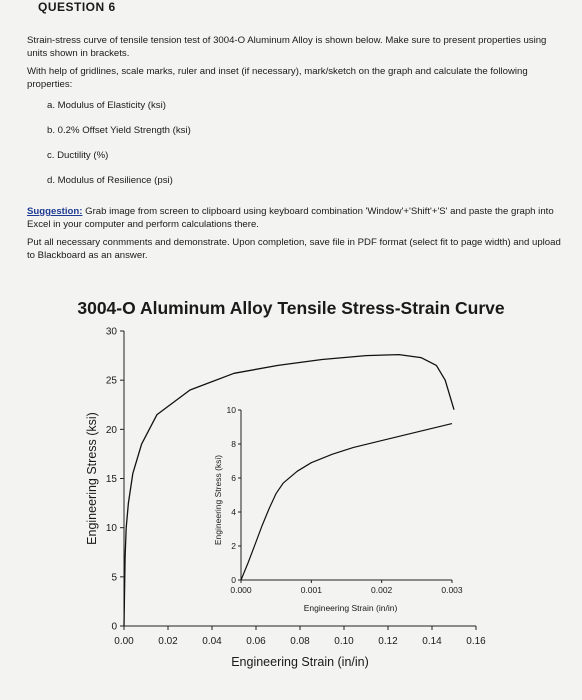  I want to click on inset-y-tick-label: 8, so click(233, 444).